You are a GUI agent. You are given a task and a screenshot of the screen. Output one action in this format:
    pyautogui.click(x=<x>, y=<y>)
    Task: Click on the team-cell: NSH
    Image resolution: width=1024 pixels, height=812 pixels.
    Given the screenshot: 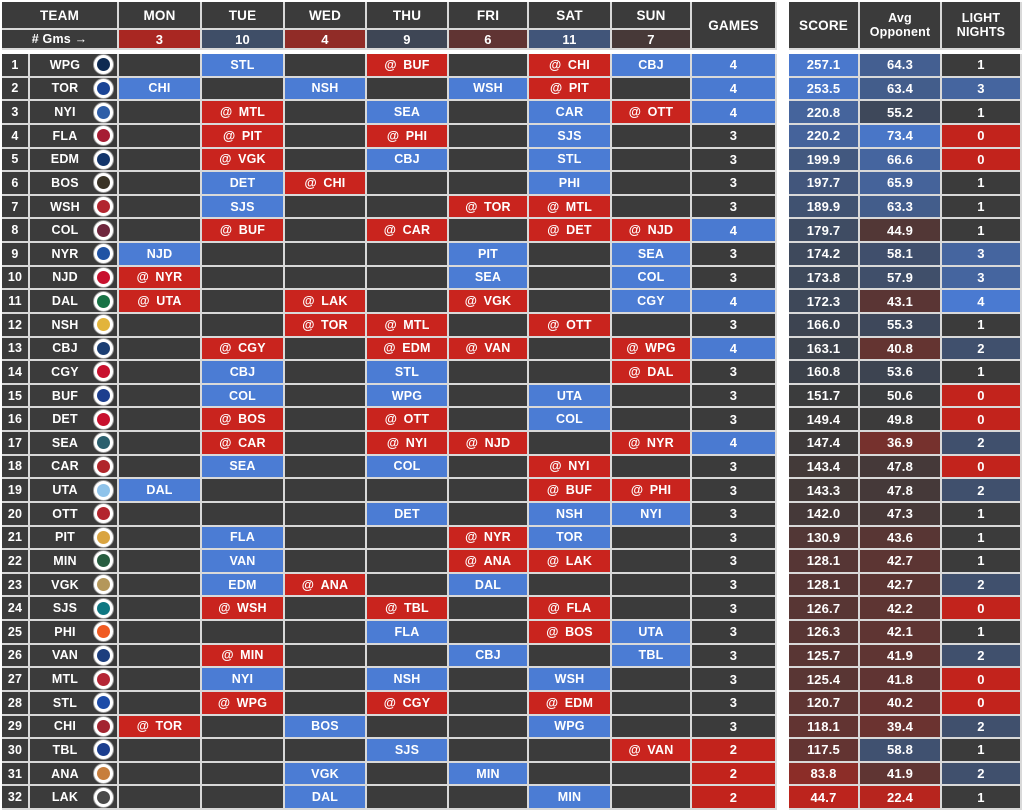 What is the action you would take?
    pyautogui.click(x=74, y=325)
    